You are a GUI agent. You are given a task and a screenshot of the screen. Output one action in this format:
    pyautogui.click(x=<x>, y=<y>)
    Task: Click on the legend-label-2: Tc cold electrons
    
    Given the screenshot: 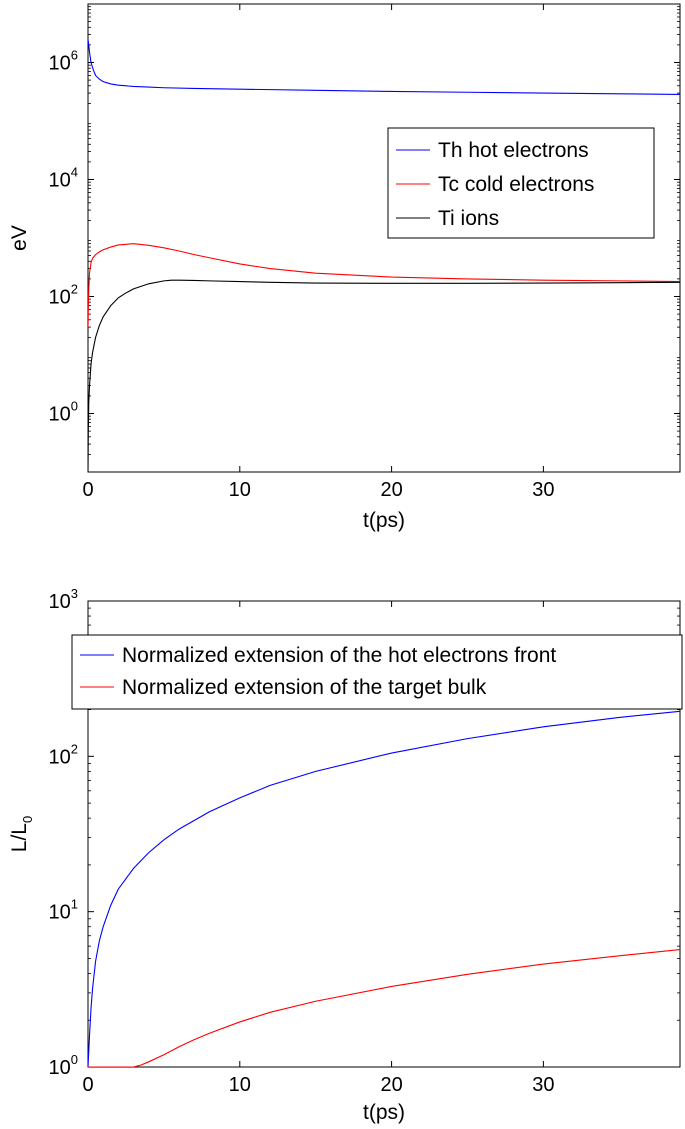 What is the action you would take?
    pyautogui.click(x=516, y=184)
    